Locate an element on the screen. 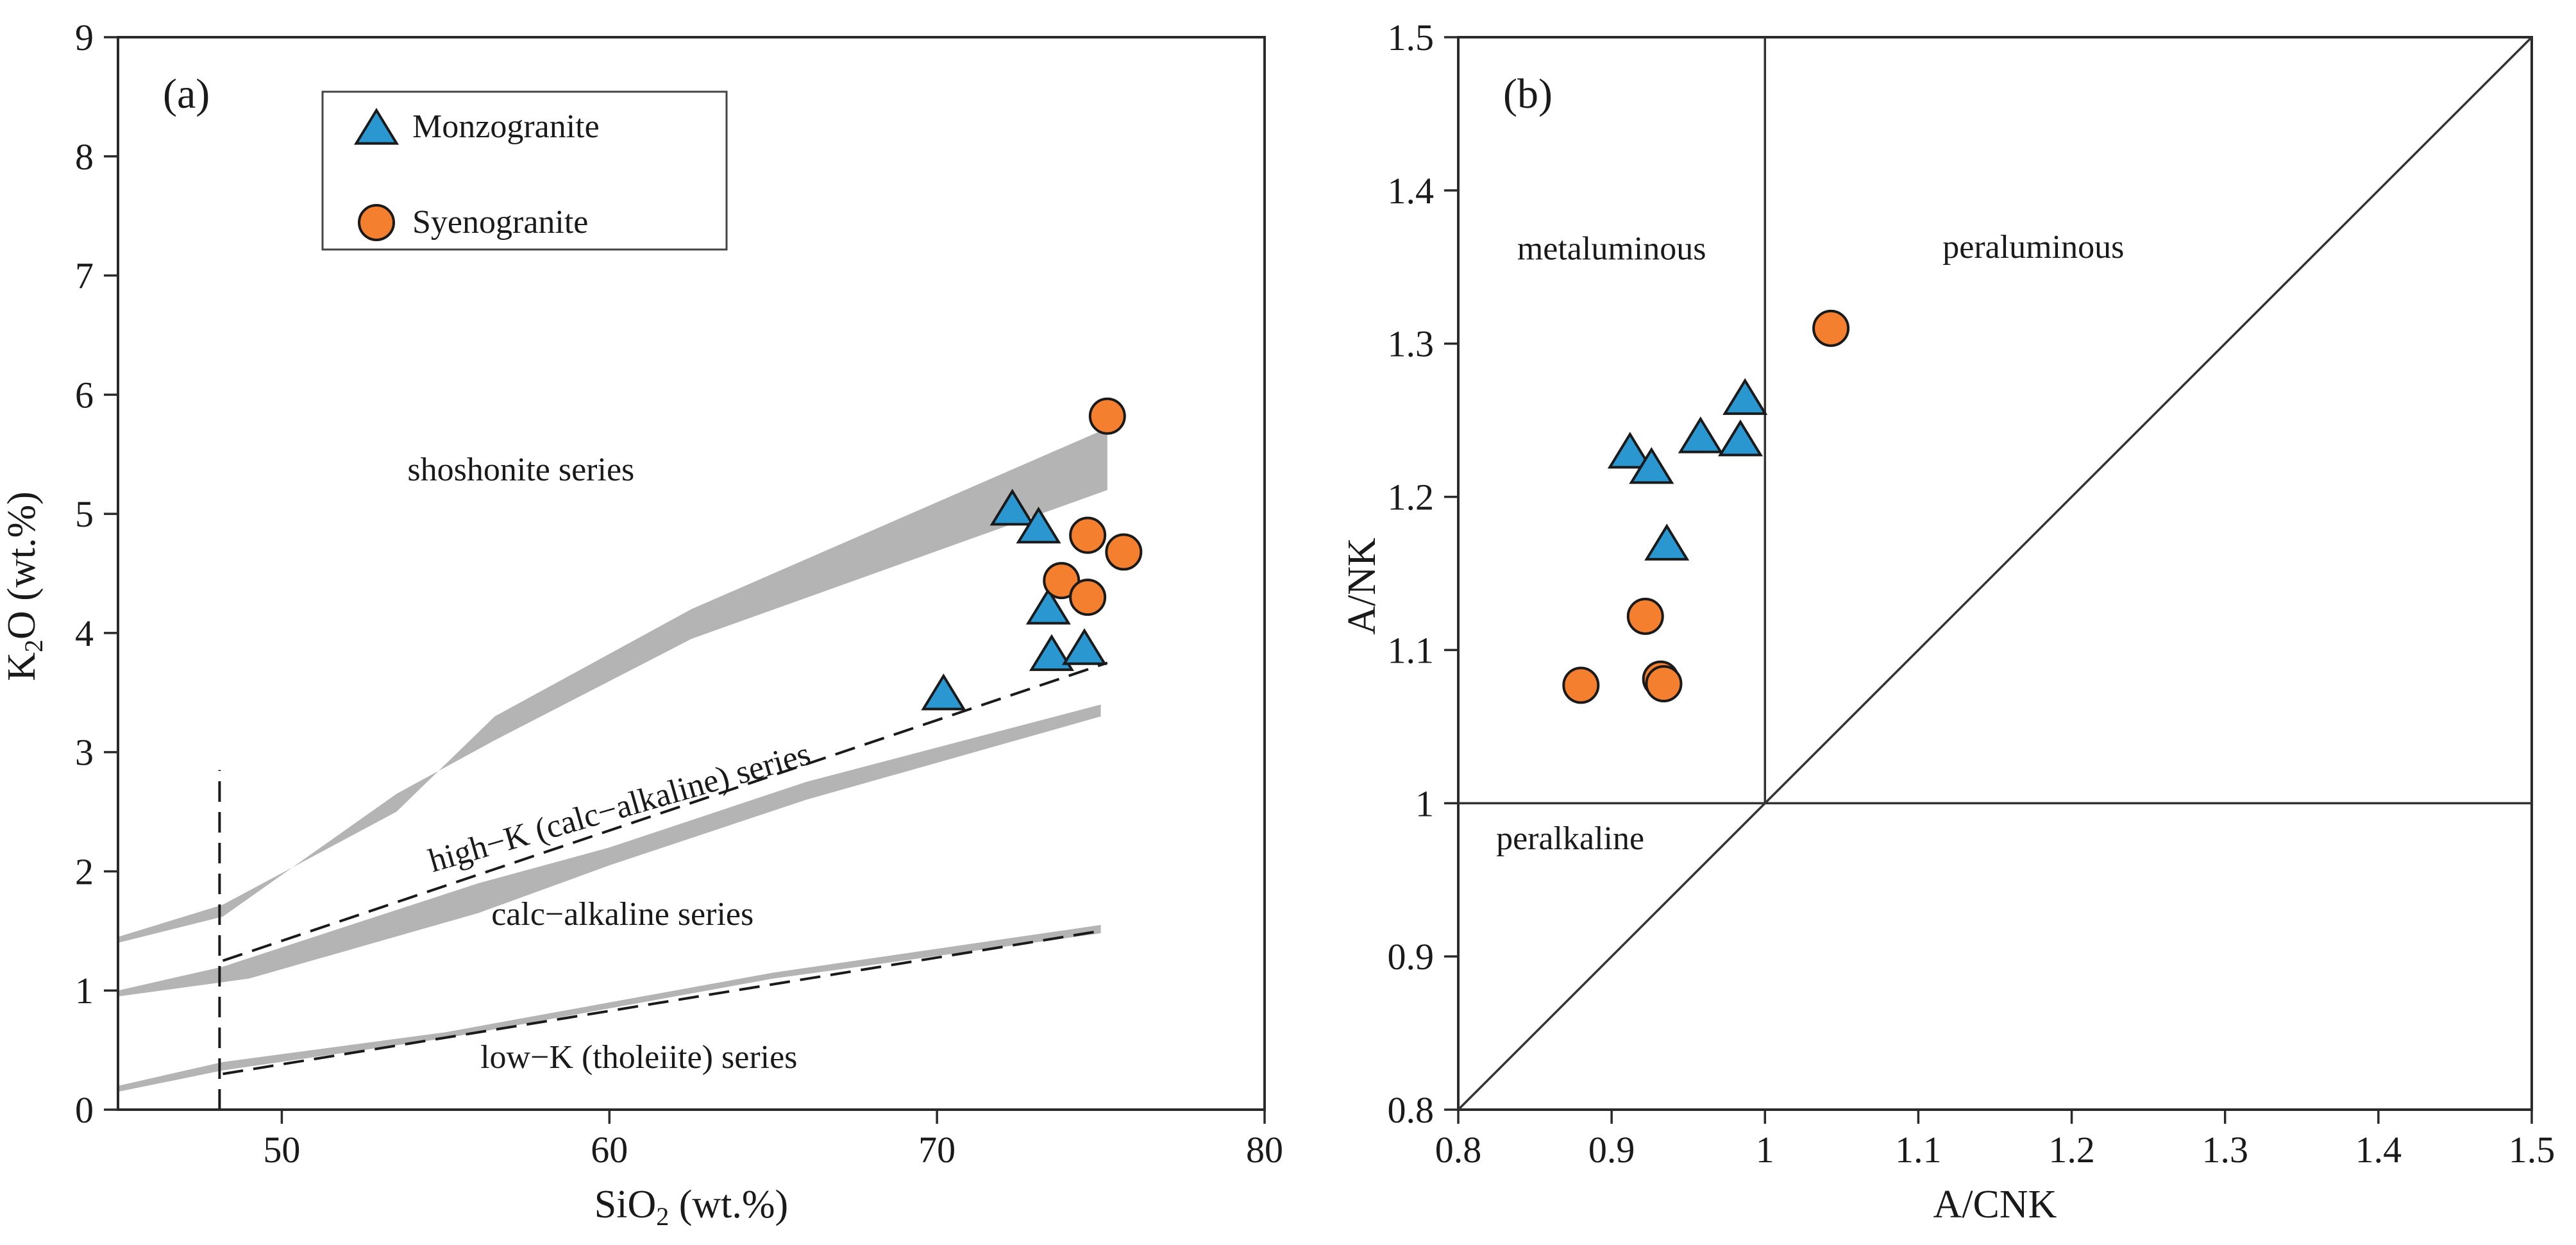  x-tick-label-80: 80 is located at coordinates (1264, 1150).